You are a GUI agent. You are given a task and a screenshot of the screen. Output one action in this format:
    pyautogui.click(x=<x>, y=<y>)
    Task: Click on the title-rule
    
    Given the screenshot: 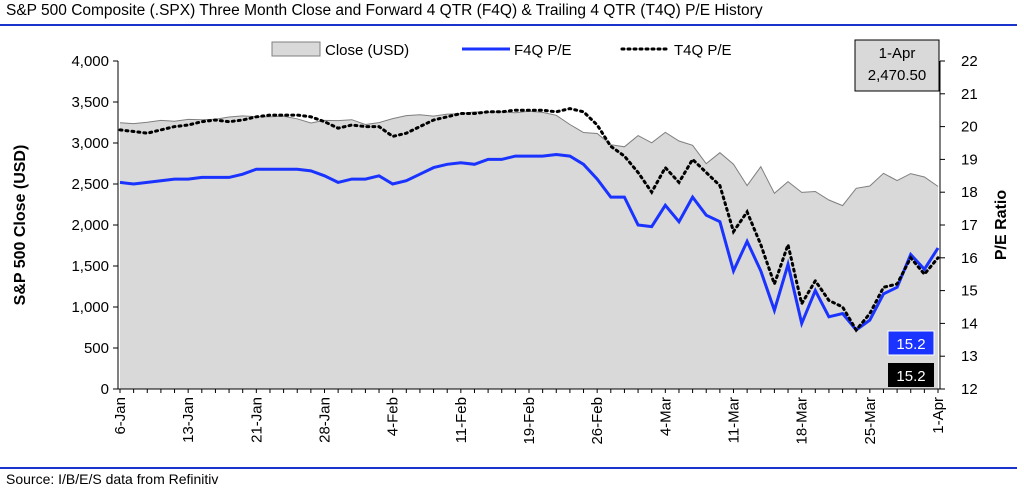 What is the action you would take?
    pyautogui.click(x=508, y=25)
    